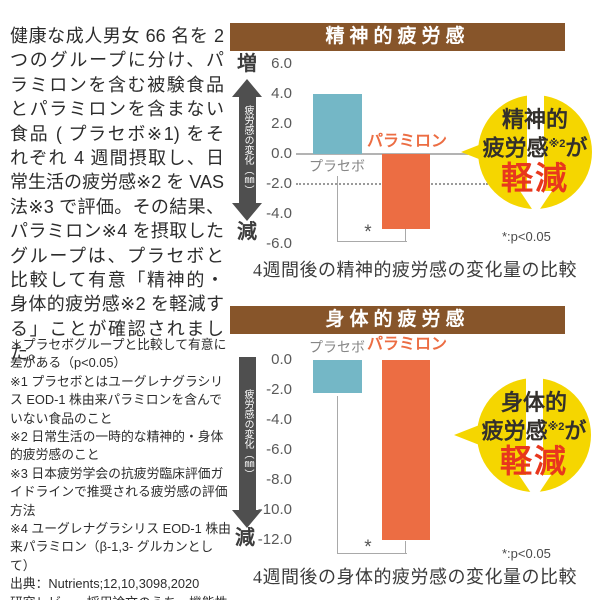 This screenshot has width=600, height=600. What do you see at coordinates (397, 37) in the screenshot?
I see `chart-title-banner: 精神的疲労感` at bounding box center [397, 37].